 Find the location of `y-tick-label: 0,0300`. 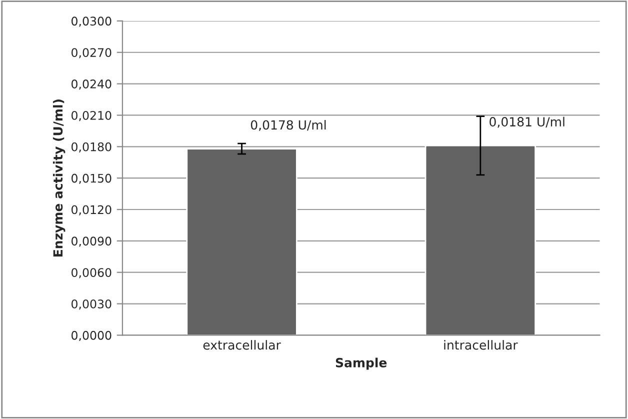

y-tick-label: 0,0300 is located at coordinates (92, 21).